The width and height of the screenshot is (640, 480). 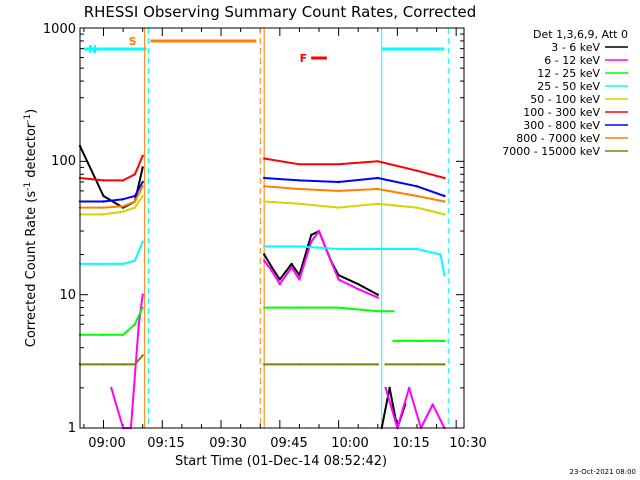 What do you see at coordinates (561, 112) in the screenshot?
I see `legend-label: 100 - 300 keV` at bounding box center [561, 112].